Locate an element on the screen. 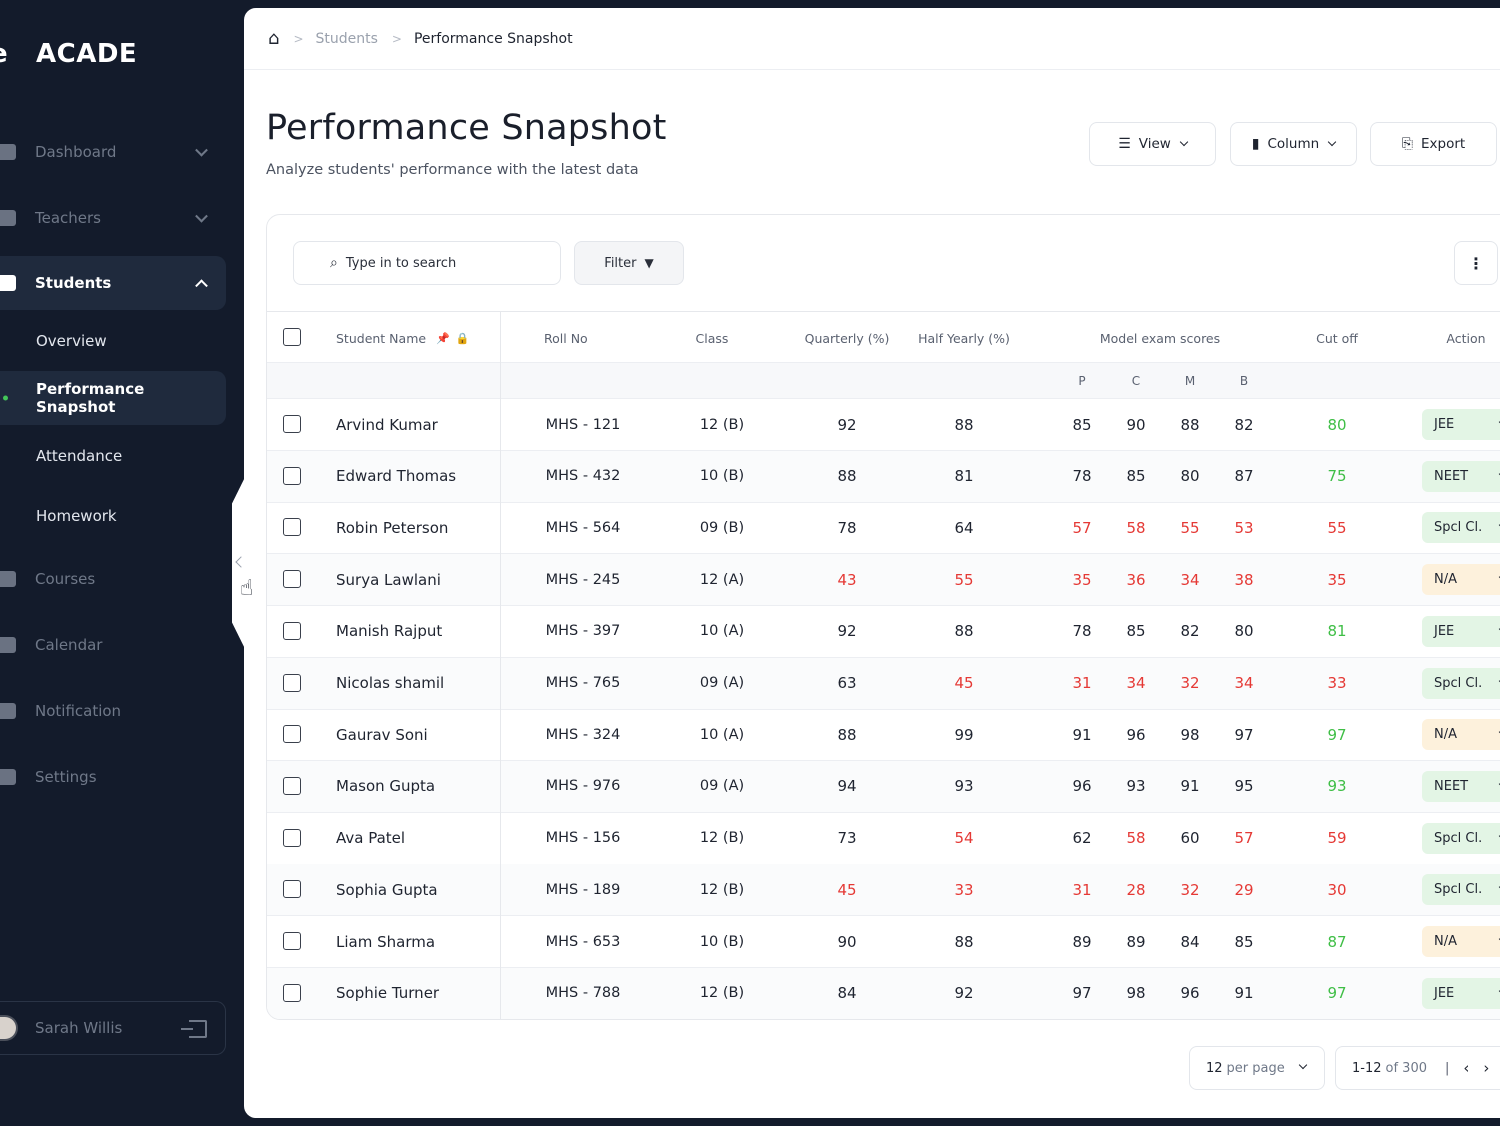 This screenshot has width=1500, height=1126. column-button: ▮ Column is located at coordinates (1293, 144).